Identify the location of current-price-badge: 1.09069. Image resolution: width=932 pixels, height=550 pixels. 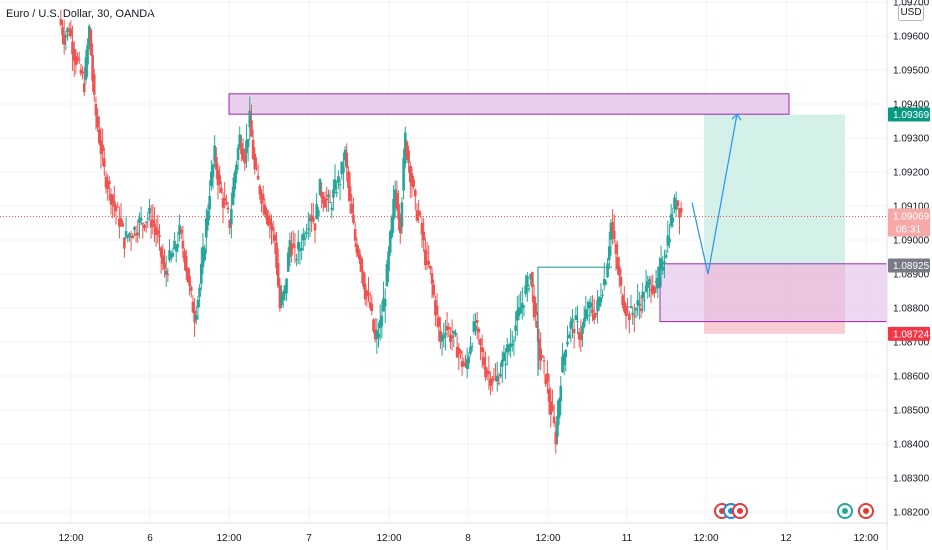
(911, 217).